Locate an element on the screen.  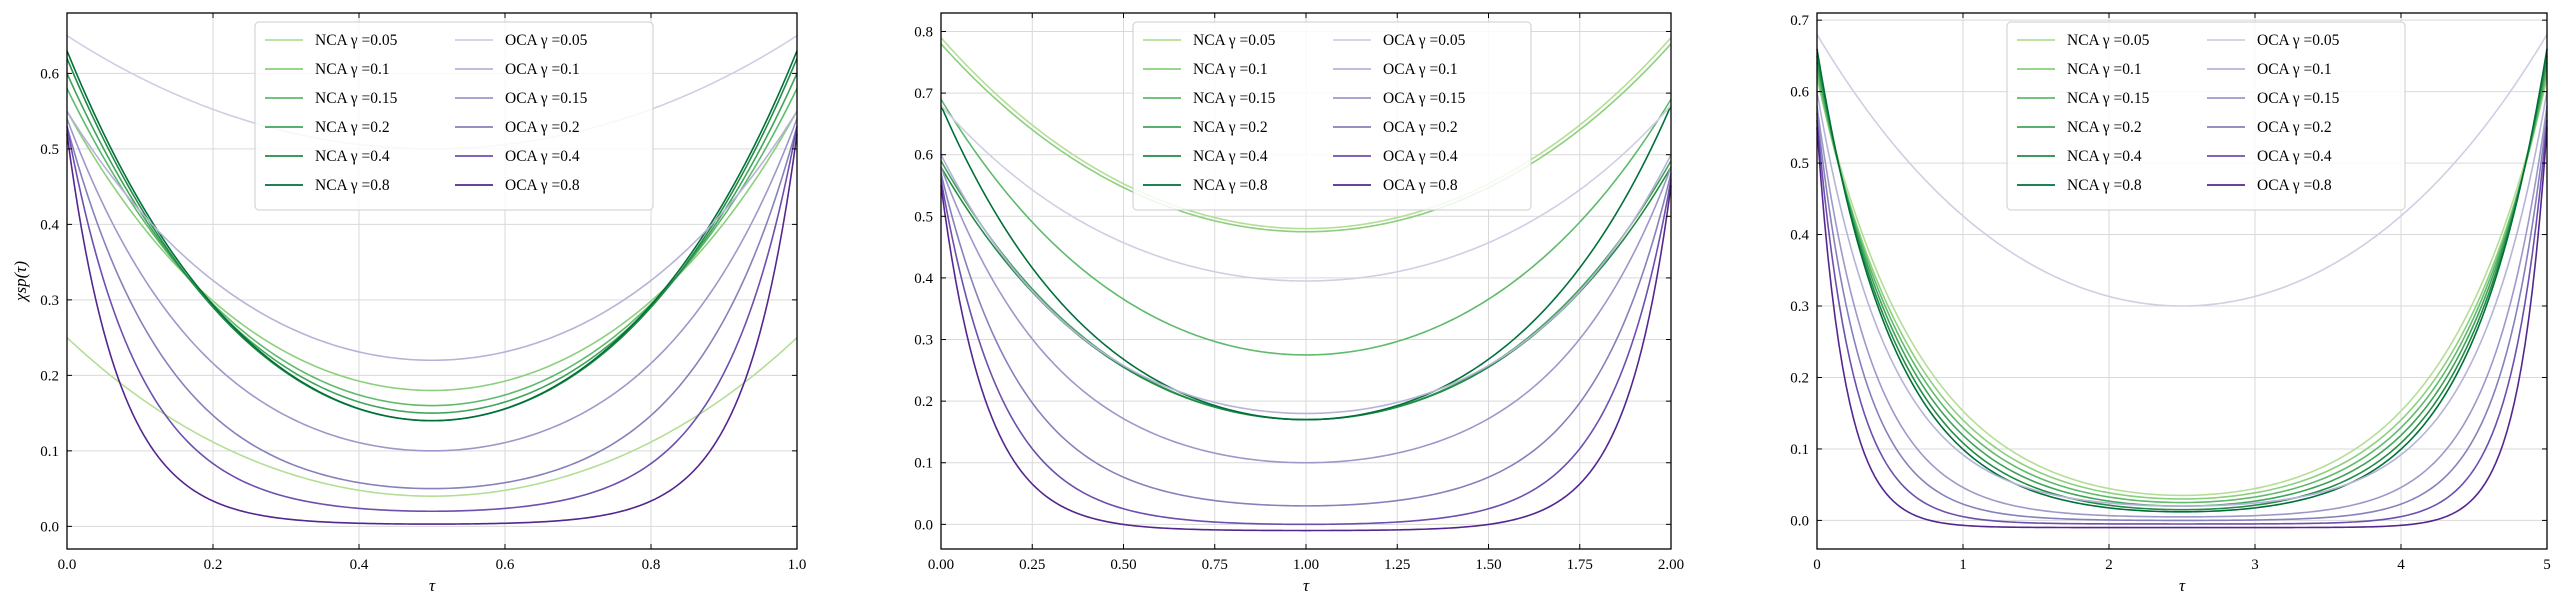
x-tick-label: 3 is located at coordinates (2255, 565).